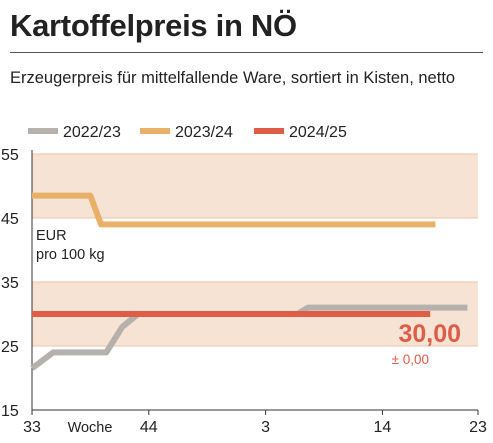  Describe the element at coordinates (10, 411) in the screenshot. I see `y-tick-label: 15` at that location.